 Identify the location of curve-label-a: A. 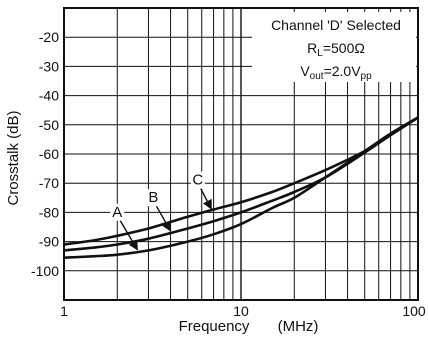
(117, 212).